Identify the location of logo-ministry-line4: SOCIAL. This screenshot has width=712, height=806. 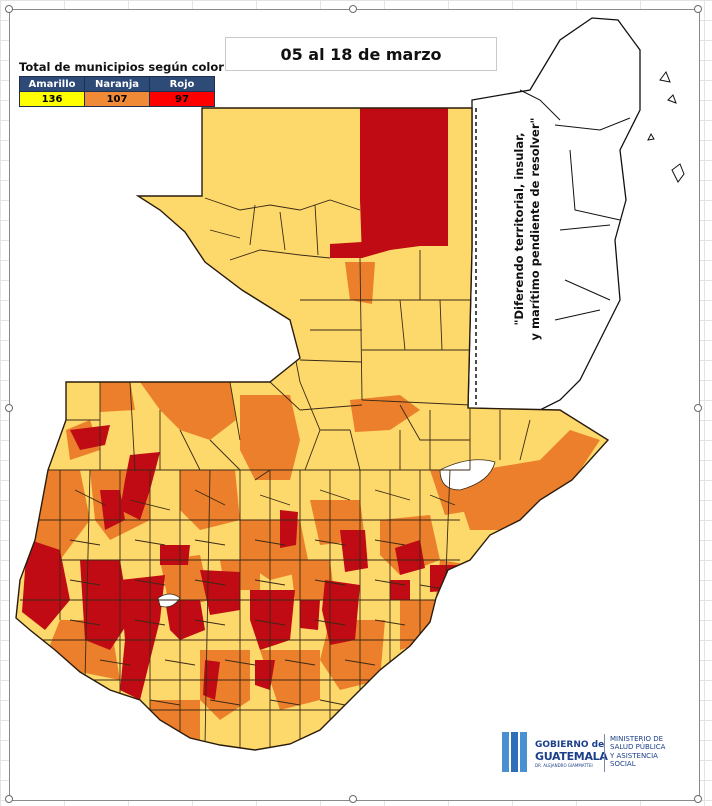
(623, 764).